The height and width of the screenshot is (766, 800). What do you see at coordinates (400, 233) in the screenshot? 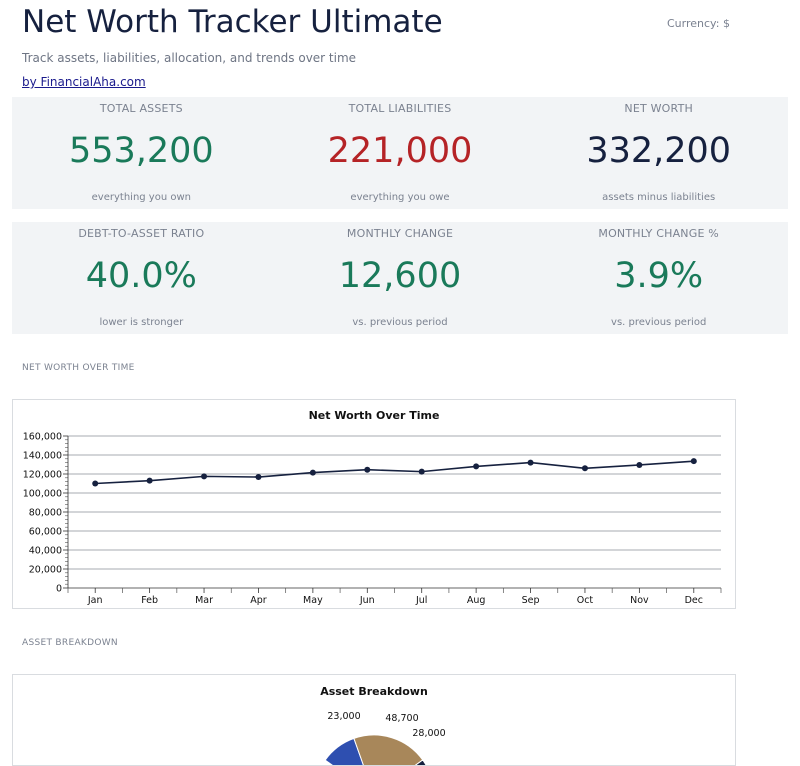
I see `card-label: MONTHLY CHANGE` at bounding box center [400, 233].